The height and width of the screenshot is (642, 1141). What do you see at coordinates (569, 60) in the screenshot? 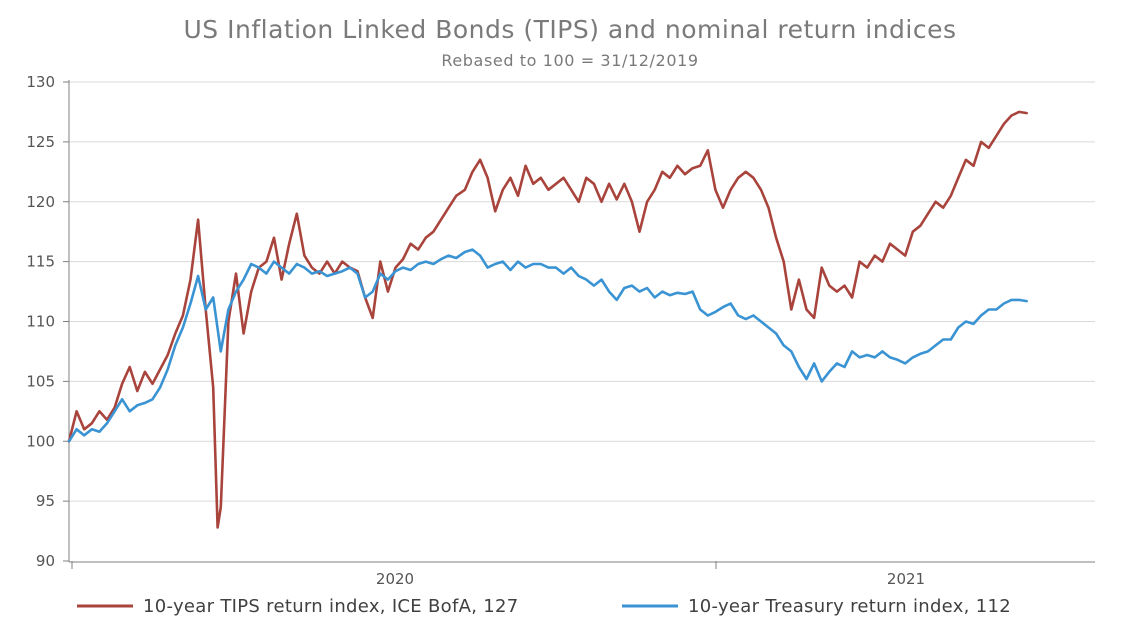
I see `chart-subtitle: Rebased to 100 = 31/12/2019` at bounding box center [569, 60].